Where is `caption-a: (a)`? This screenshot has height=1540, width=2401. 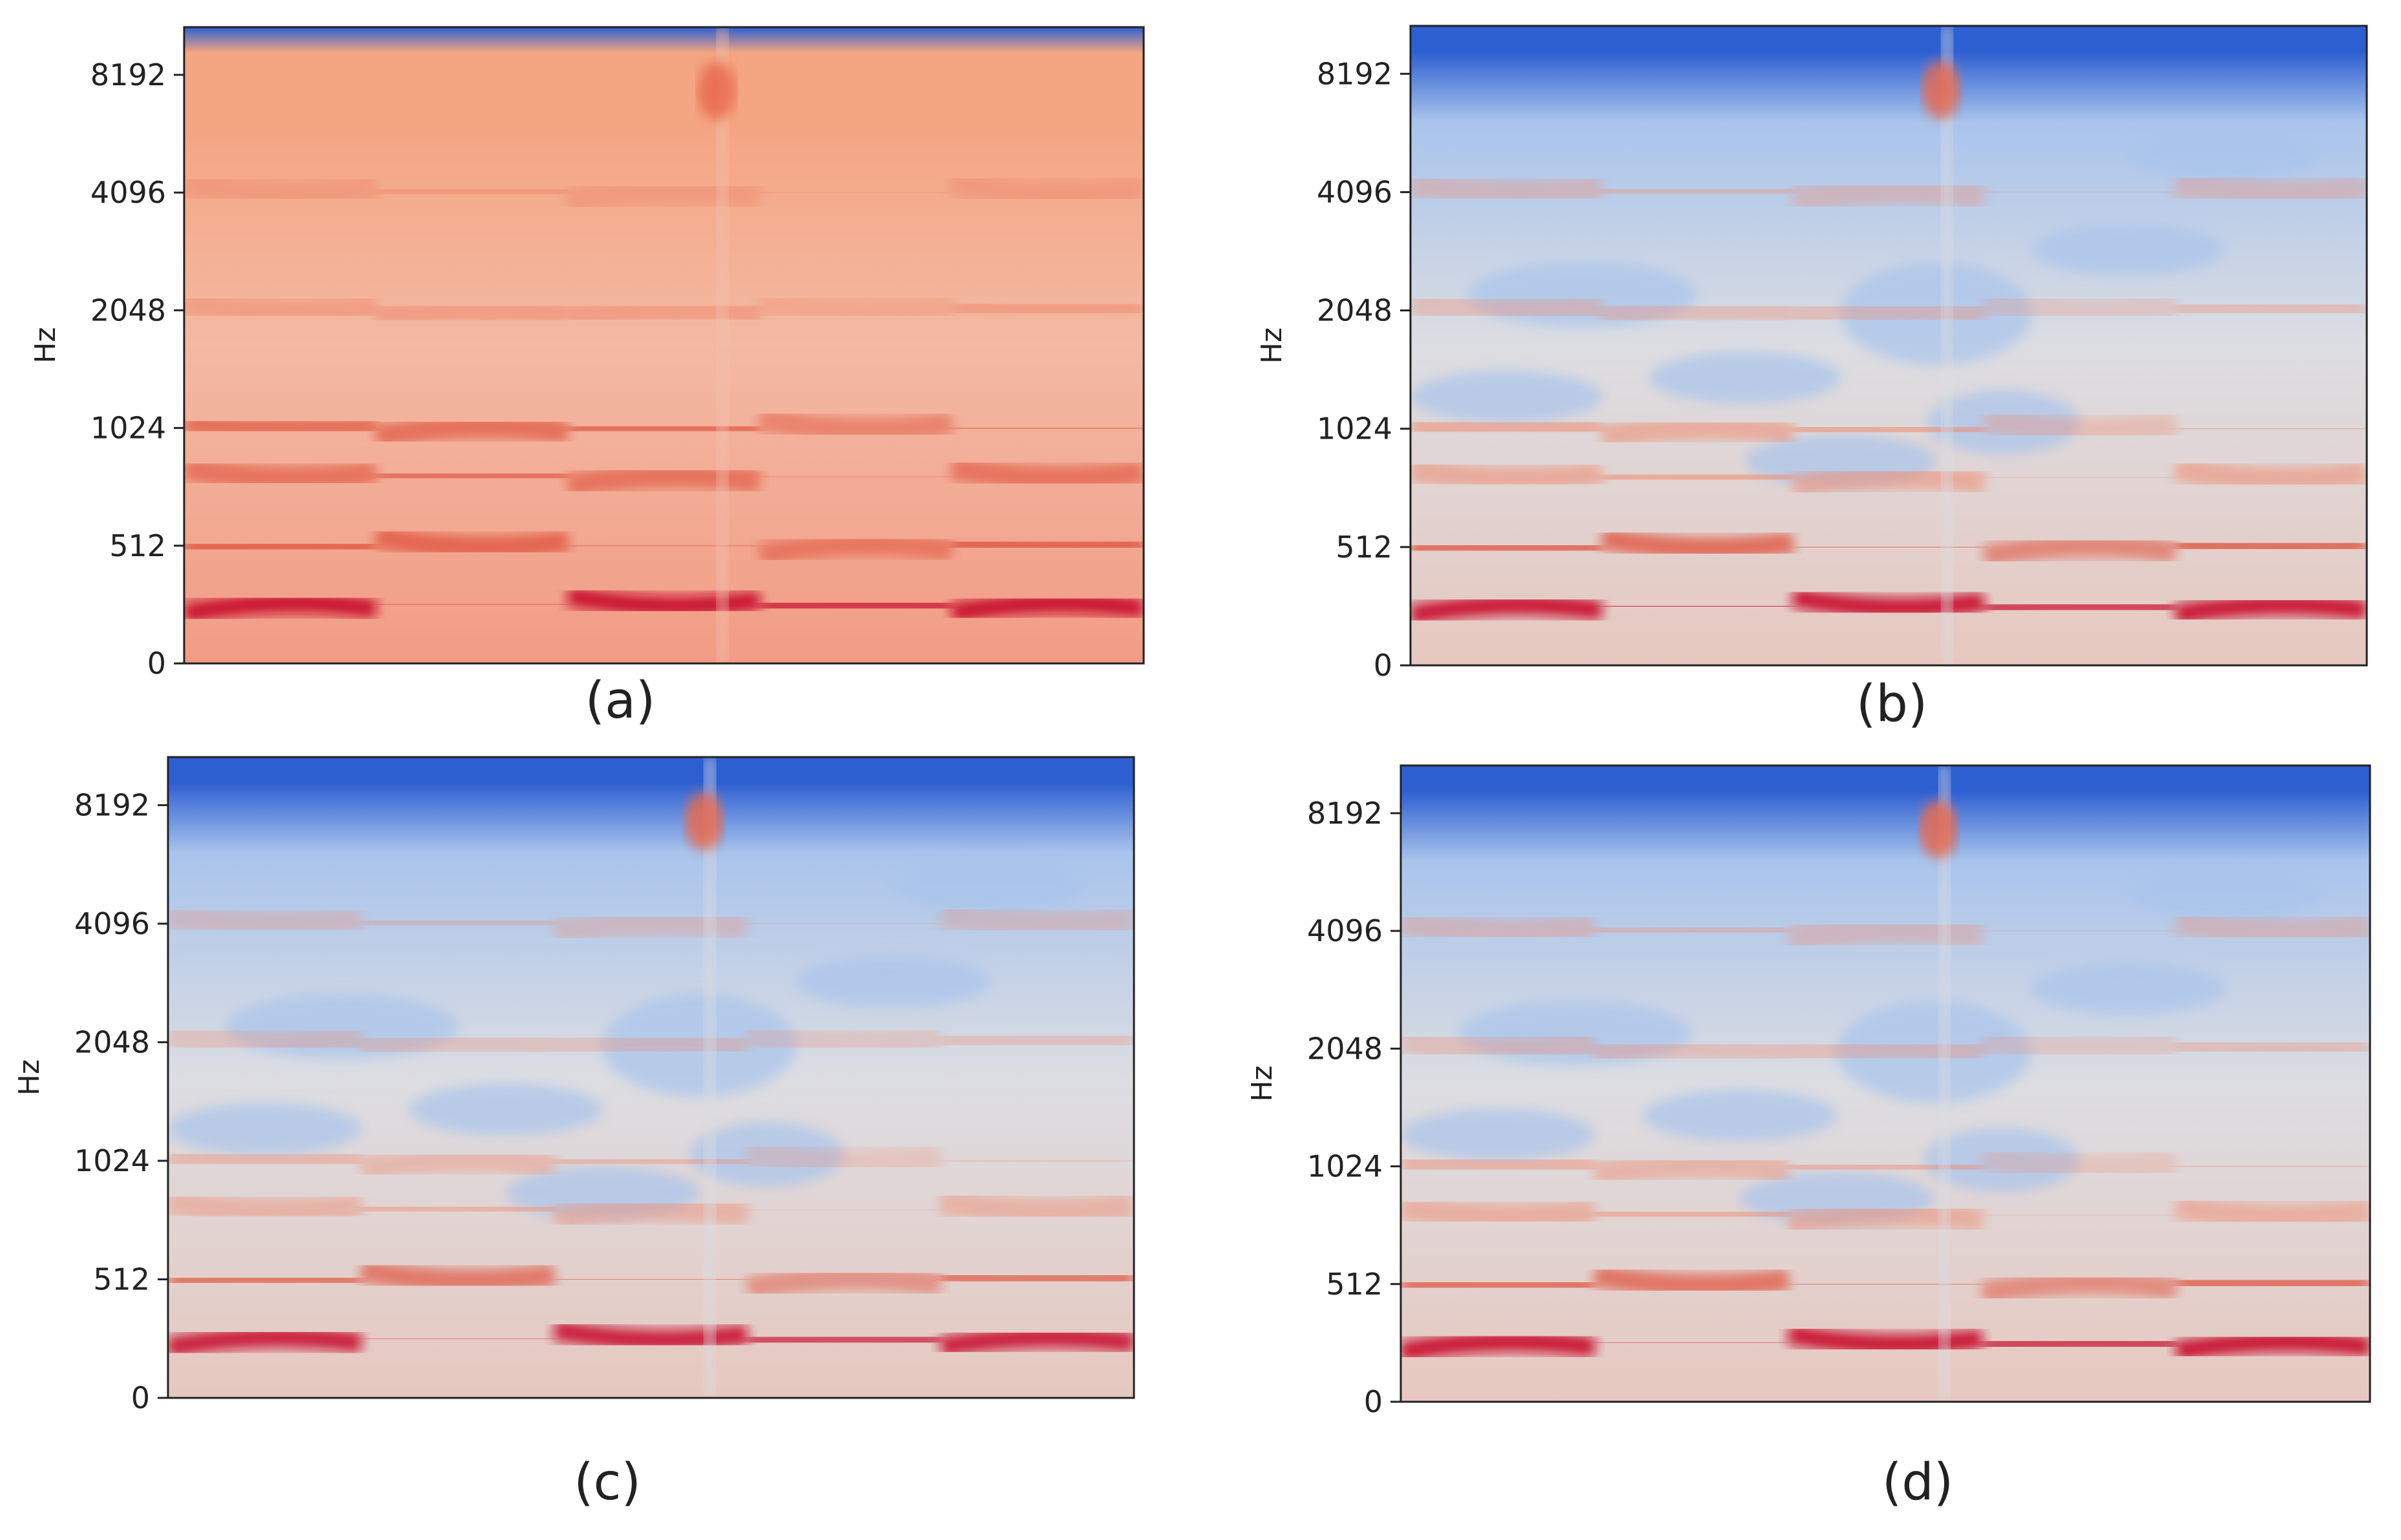
caption-a: (a) is located at coordinates (620, 701).